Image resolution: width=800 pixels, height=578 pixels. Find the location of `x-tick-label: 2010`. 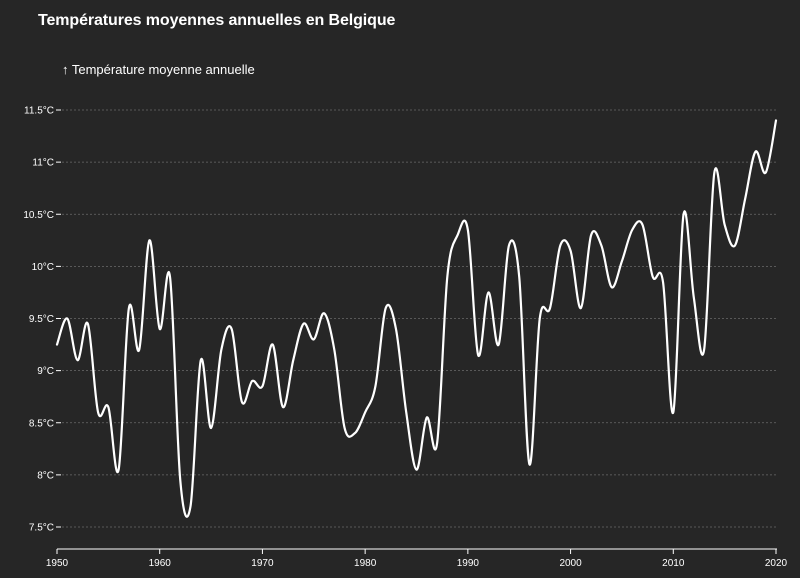

x-tick-label: 2010 is located at coordinates (673, 563).